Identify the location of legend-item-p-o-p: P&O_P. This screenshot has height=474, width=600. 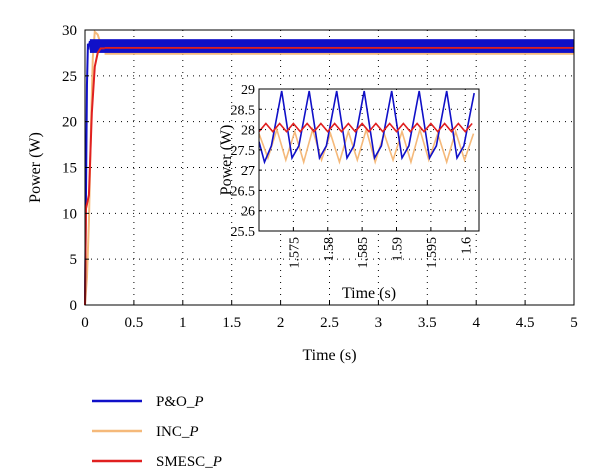
(148, 402).